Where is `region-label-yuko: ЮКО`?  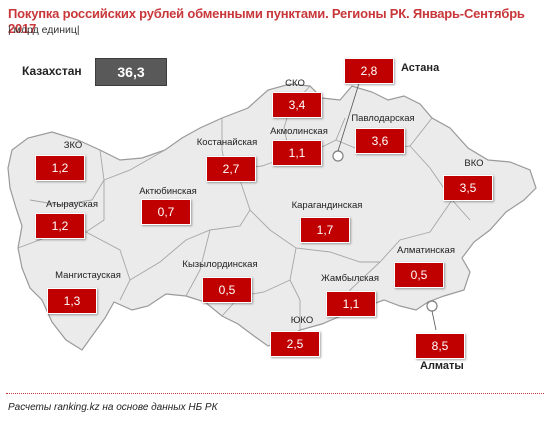
region-label-yuko: ЮКО is located at coordinates (302, 320).